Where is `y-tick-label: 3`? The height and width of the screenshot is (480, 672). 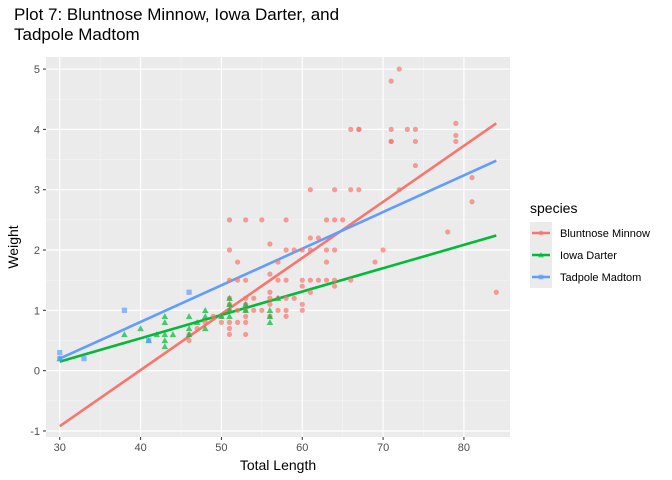 y-tick-label: 3 is located at coordinates (37, 191).